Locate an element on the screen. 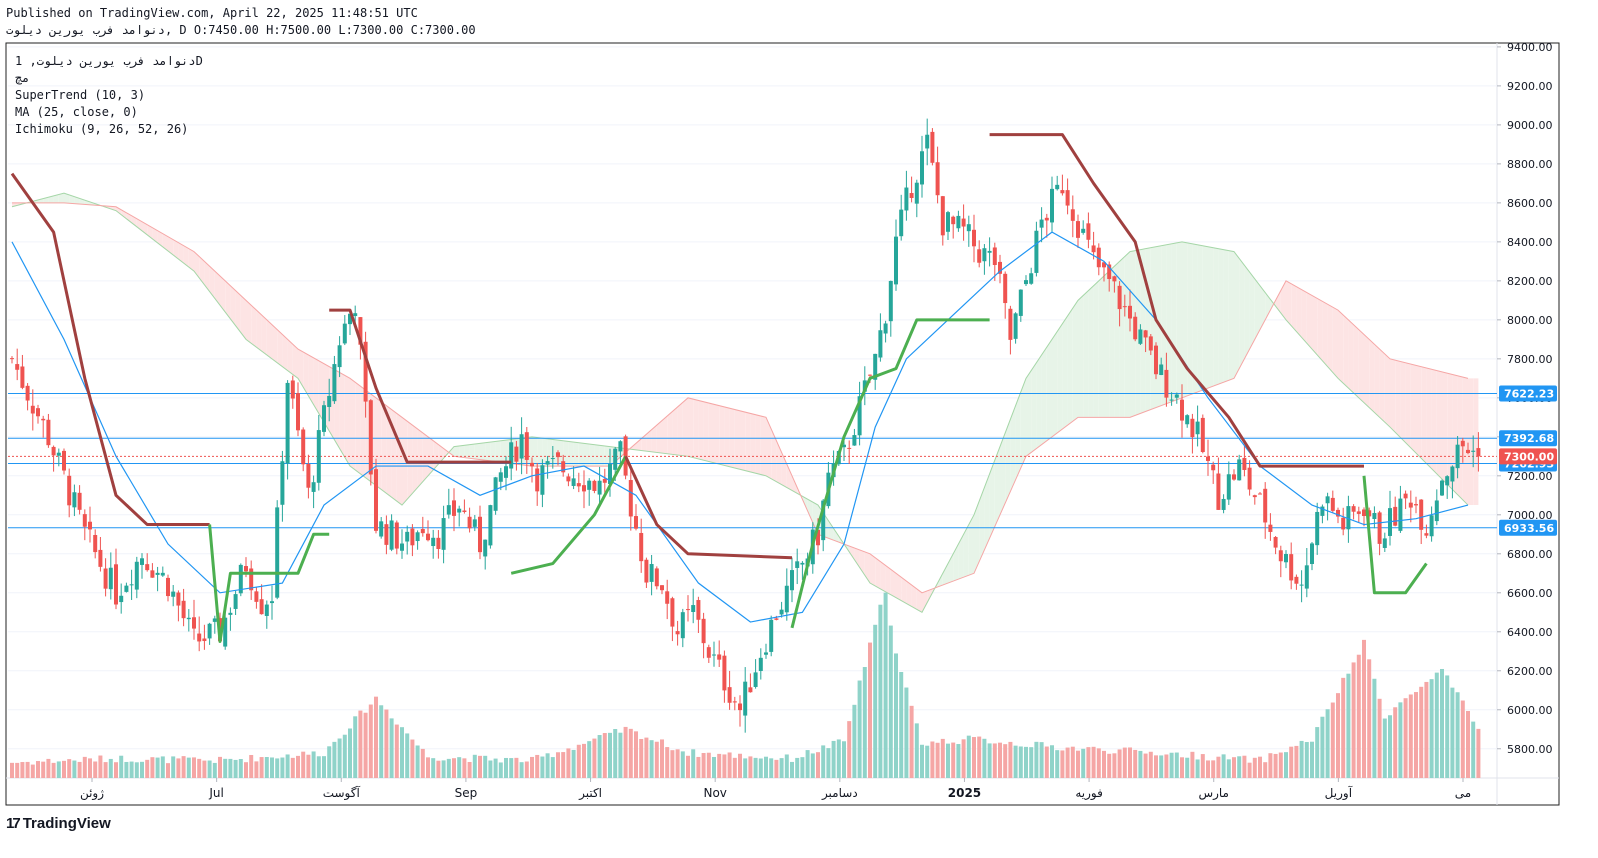 The image size is (1598, 858). hline-label: 6933.56 is located at coordinates (1529, 528).